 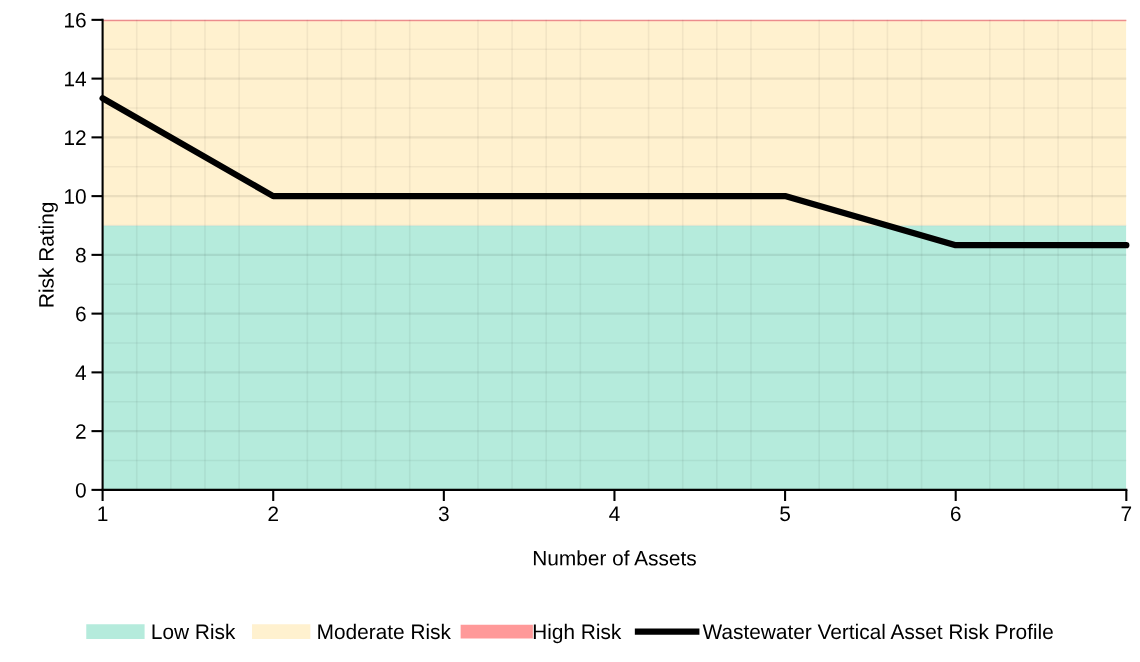 I want to click on y-tick-label: 2, so click(x=81, y=431).